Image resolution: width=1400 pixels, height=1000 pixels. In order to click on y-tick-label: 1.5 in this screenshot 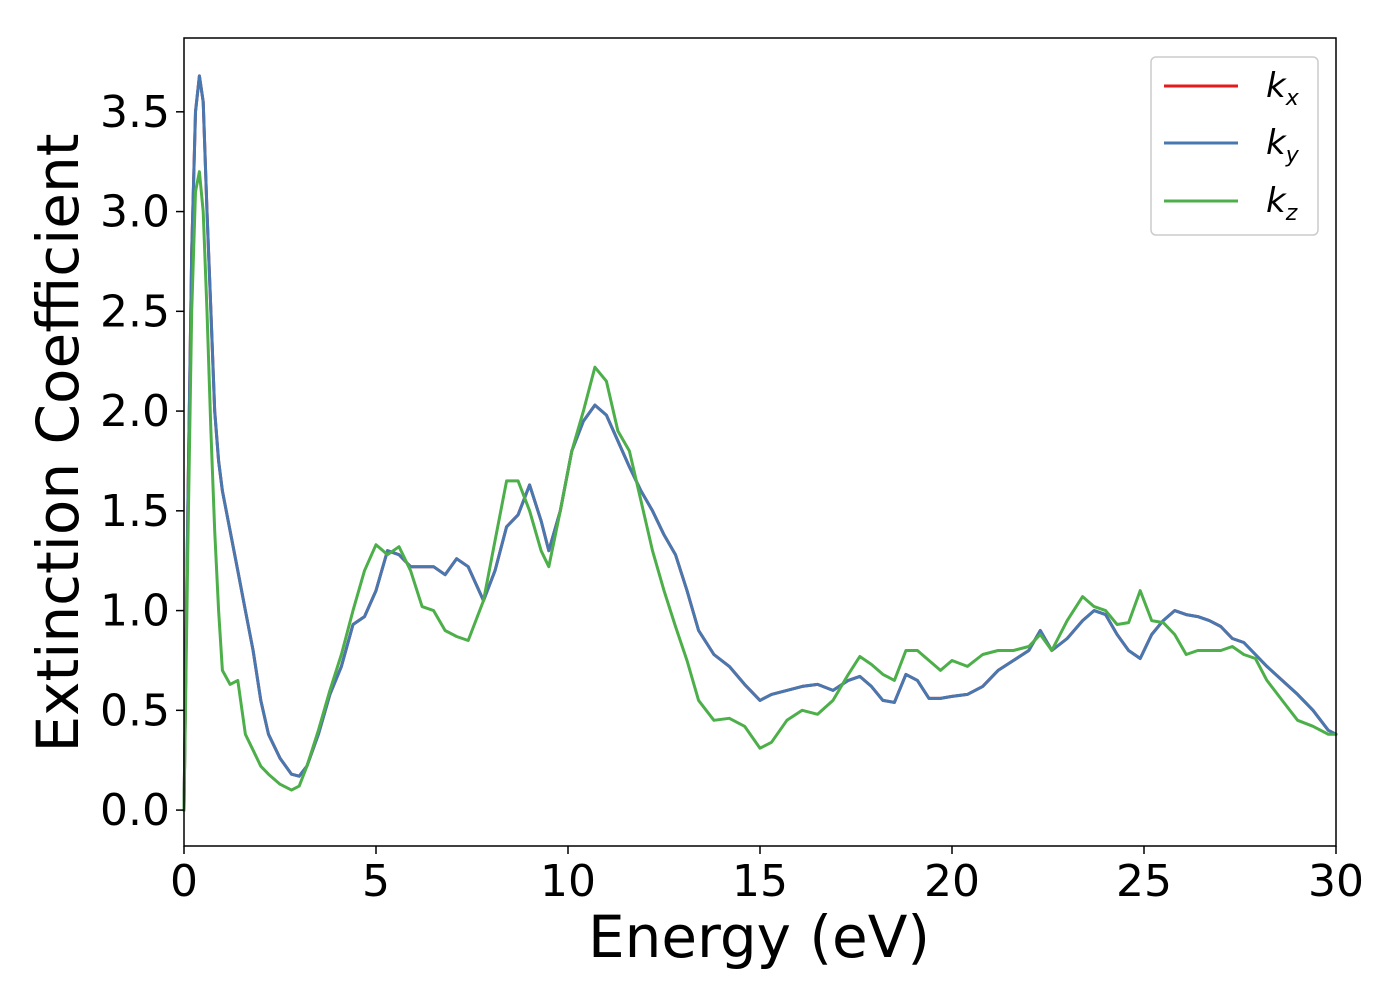, I will do `click(135, 511)`.